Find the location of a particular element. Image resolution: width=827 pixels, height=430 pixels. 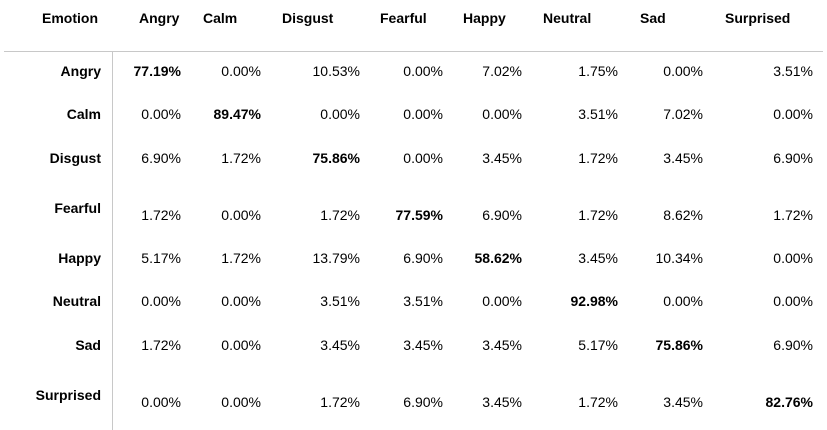

corner-header: Emotion is located at coordinates (70, 18).